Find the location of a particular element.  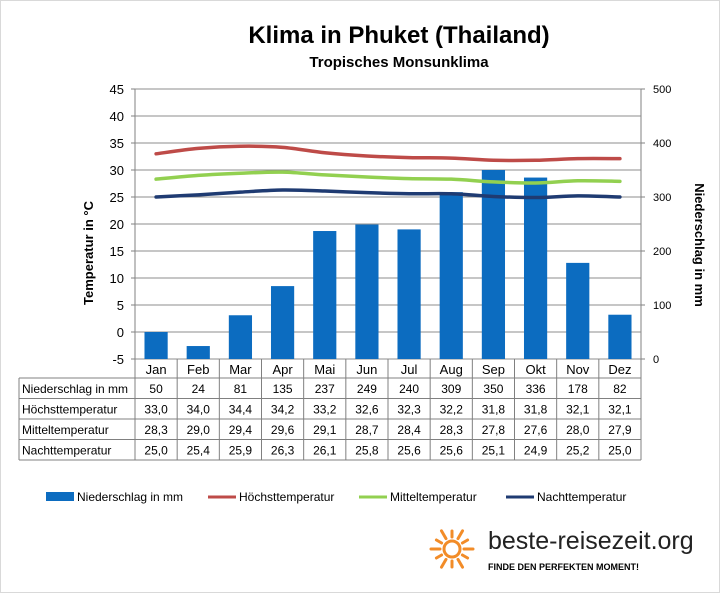

table-row-label: Mitteltemperatur is located at coordinates (65, 430).